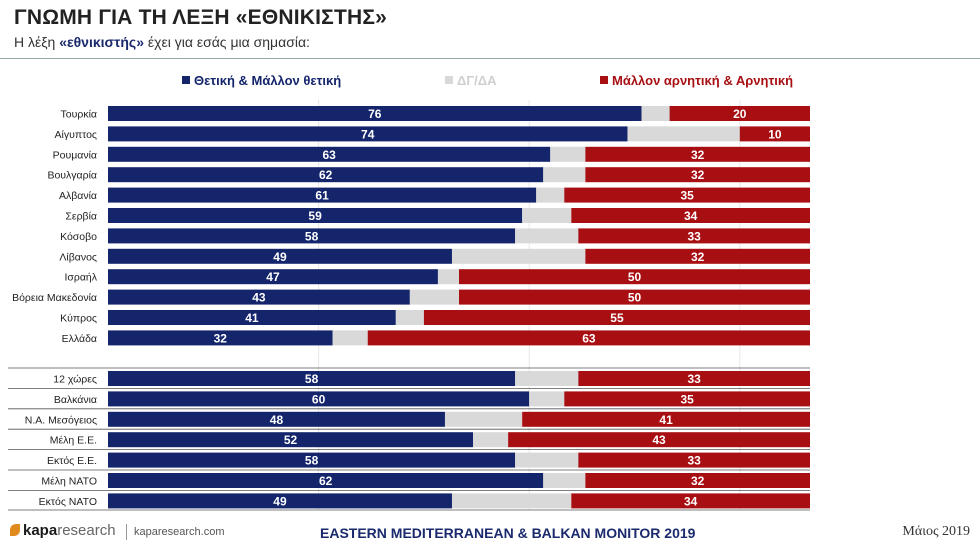  What do you see at coordinates (126, 532) in the screenshot?
I see `footer-separator` at bounding box center [126, 532].